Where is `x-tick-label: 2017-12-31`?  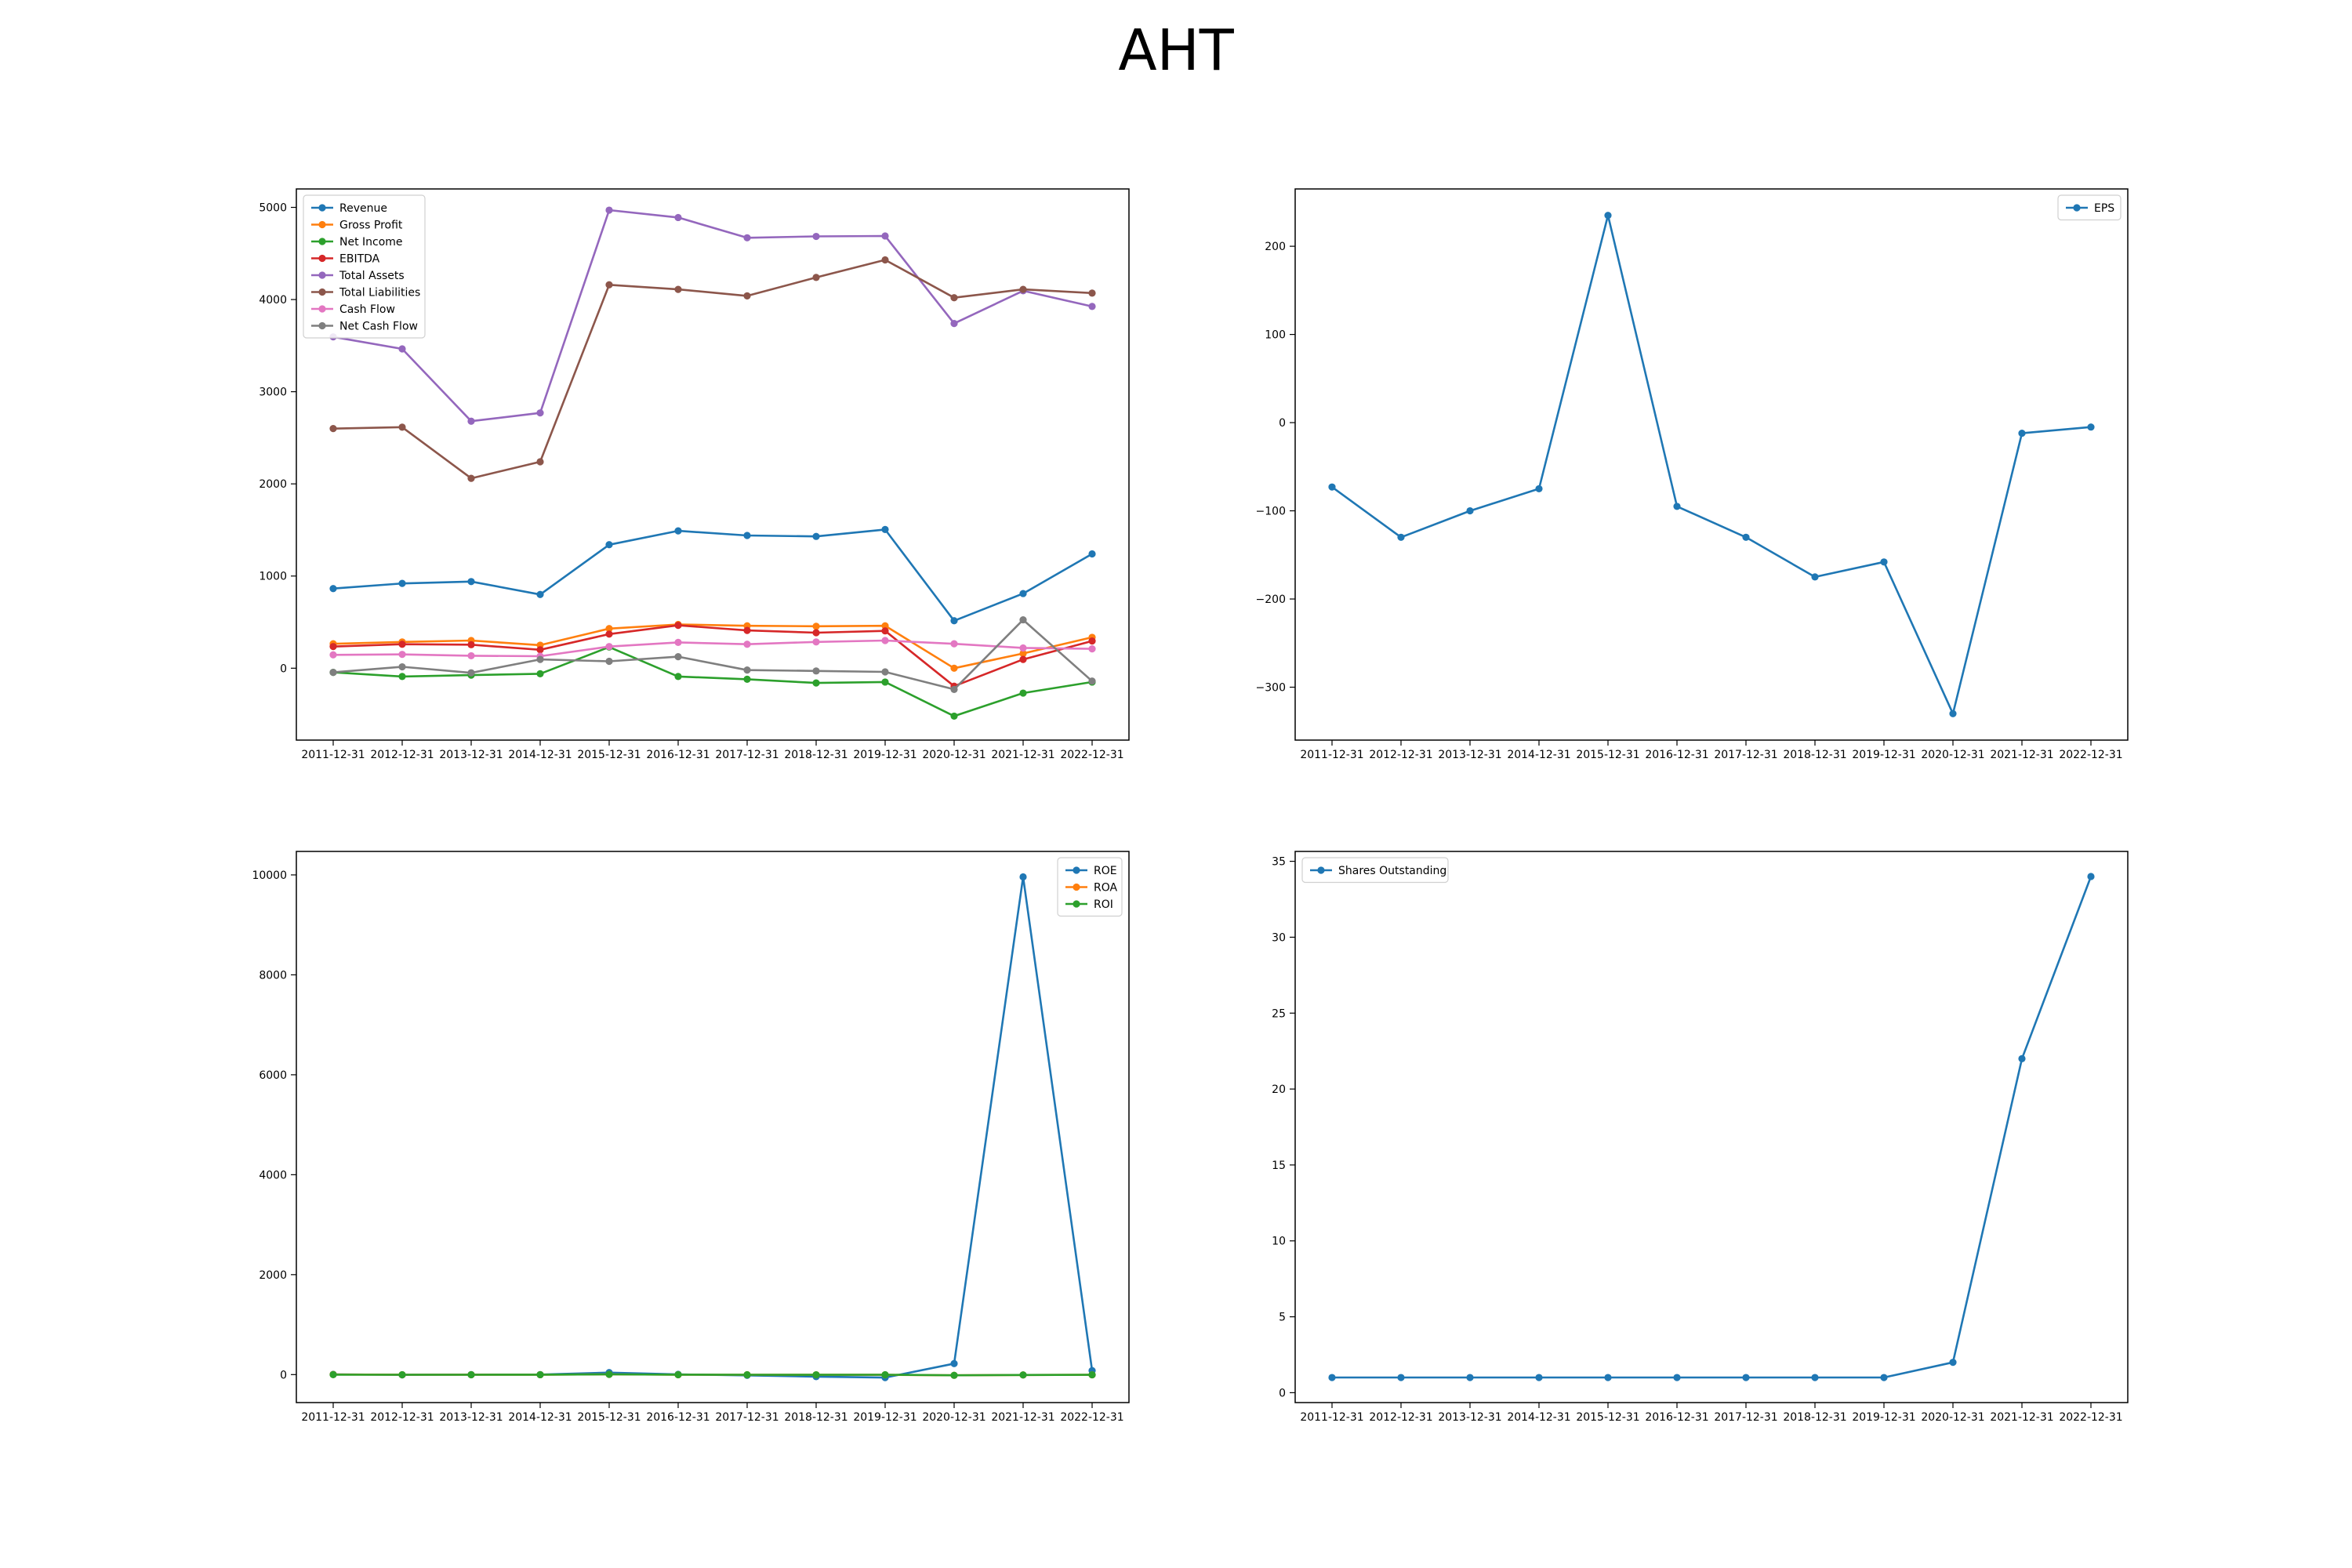 x-tick-label: 2017-12-31 is located at coordinates (1745, 755).